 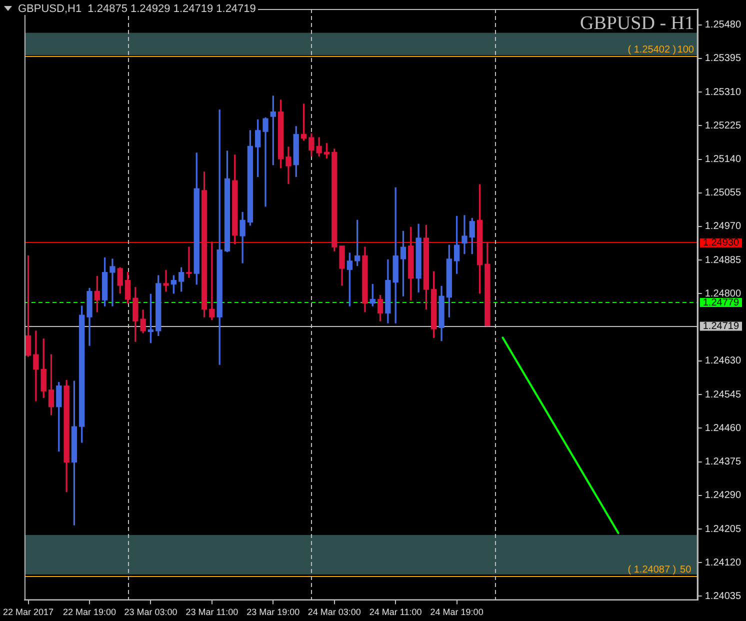 What do you see at coordinates (273, 612) in the screenshot?
I see `x-tick-label: 23 Mar 19:00` at bounding box center [273, 612].